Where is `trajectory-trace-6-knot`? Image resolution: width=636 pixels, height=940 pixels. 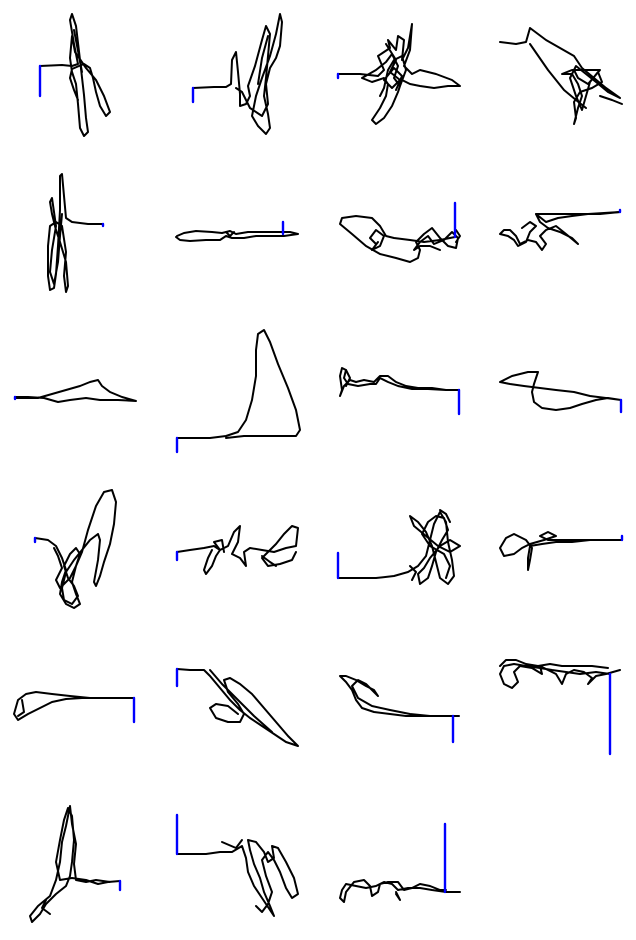 trajectory-trace-6-knot is located at coordinates (230, 234).